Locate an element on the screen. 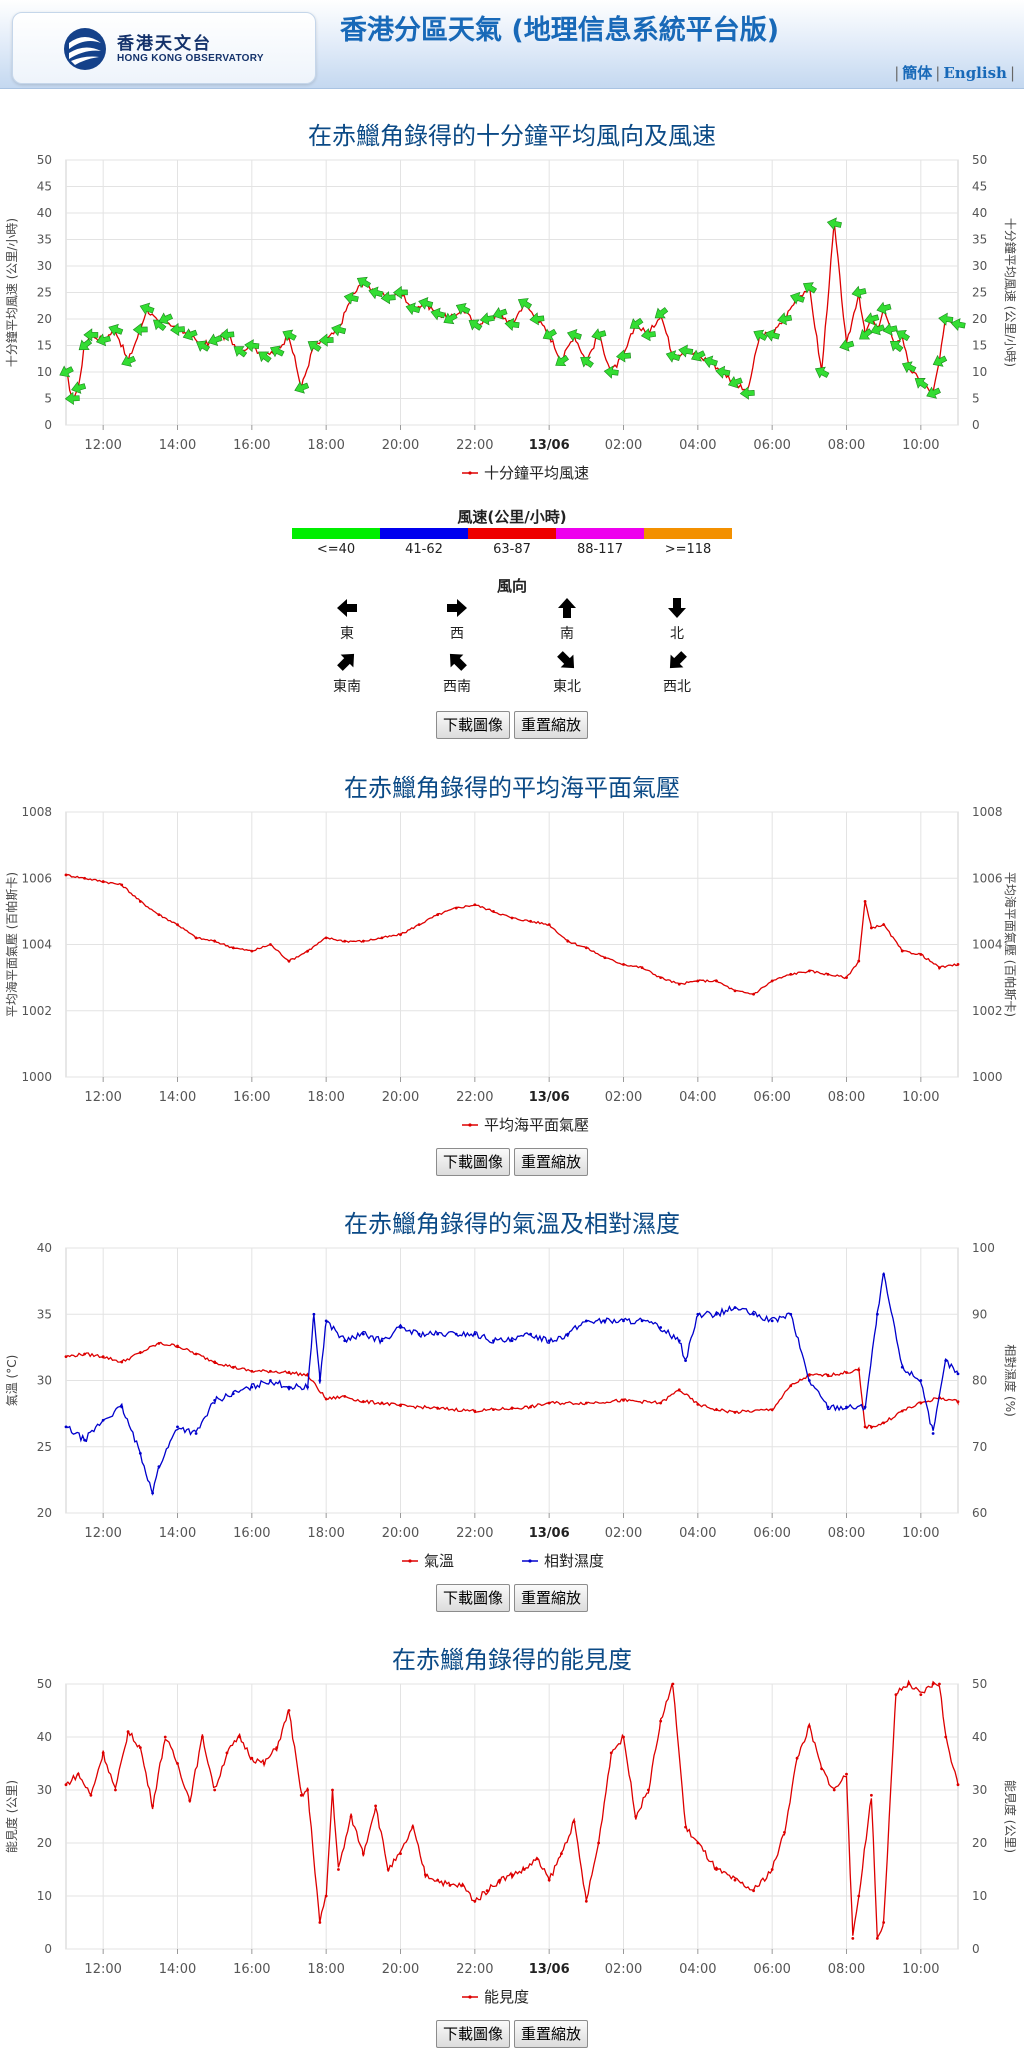 This screenshot has width=1024, height=2067. temp-humidity-chart-buttons: 下載圖像 重置縮放 is located at coordinates (512, 1598).